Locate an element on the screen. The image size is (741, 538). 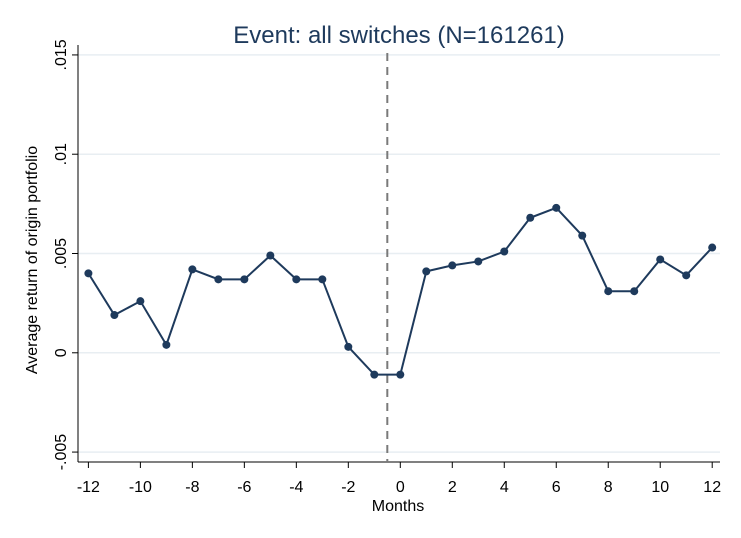
x-axis-label: Months is located at coordinates (398, 506).